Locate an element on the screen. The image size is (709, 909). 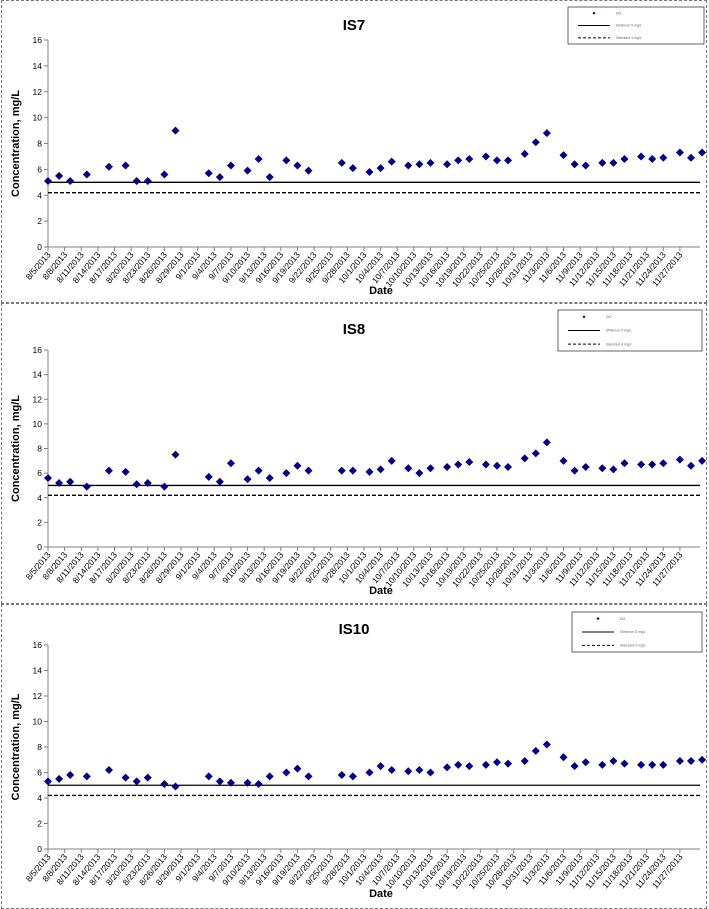
y-axis-label: Concentration, mg/L is located at coordinates (16, 746).